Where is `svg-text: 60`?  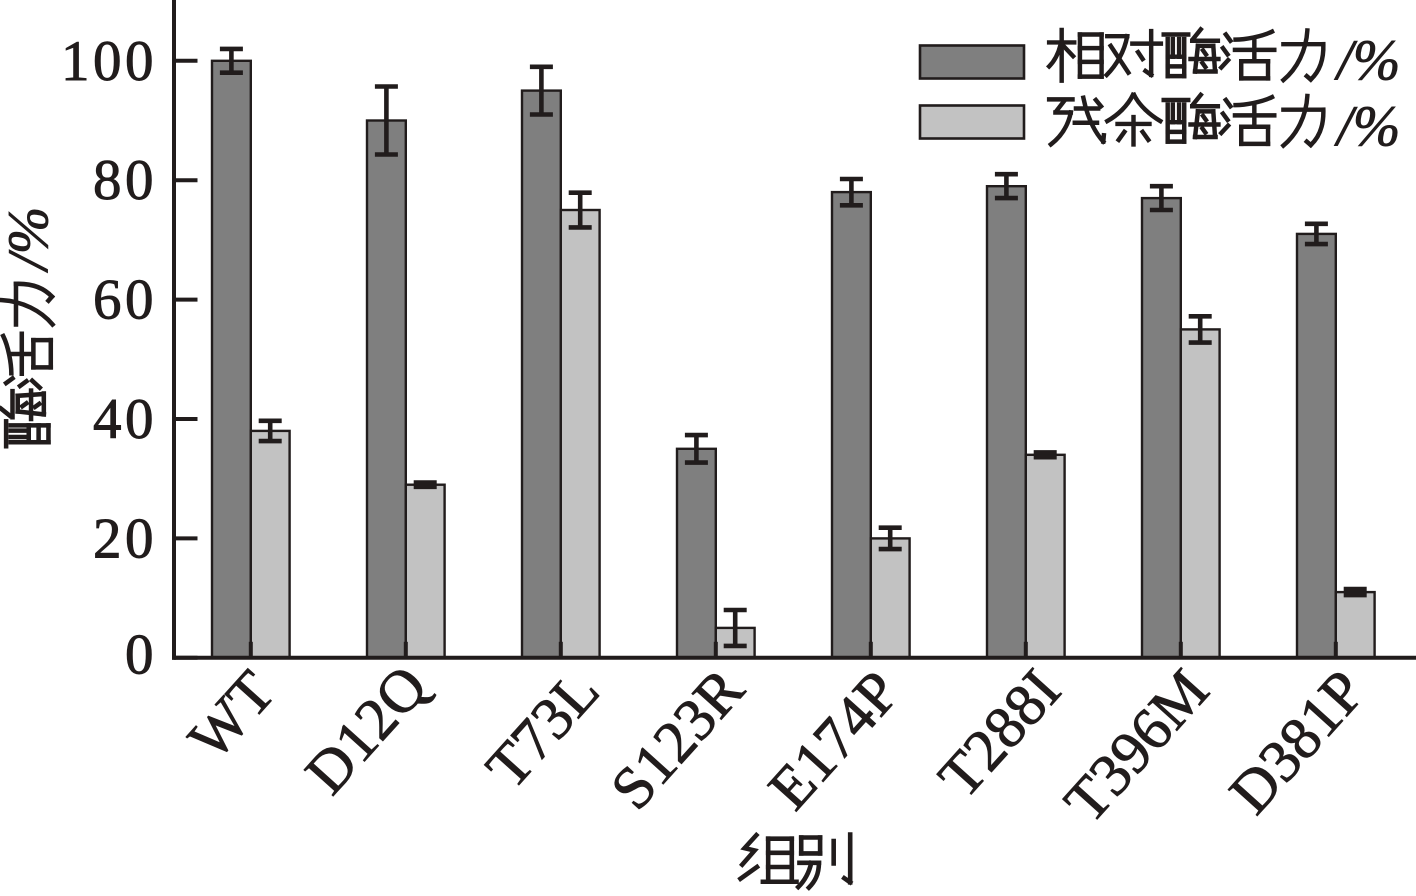 svg-text: 60 is located at coordinates (125, 300).